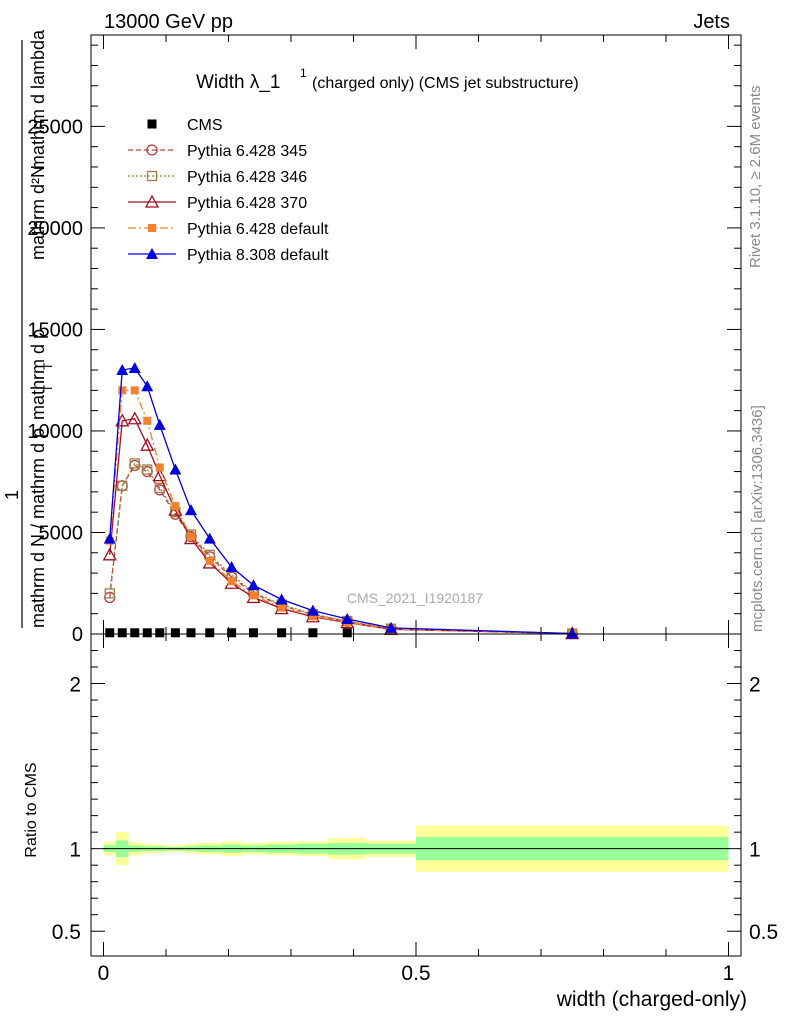 This screenshot has height=1024, width=786. Describe the element at coordinates (38, 528) in the screenshot. I see `ylabel-denominator: mathrm d N / mathrm d p` at that location.